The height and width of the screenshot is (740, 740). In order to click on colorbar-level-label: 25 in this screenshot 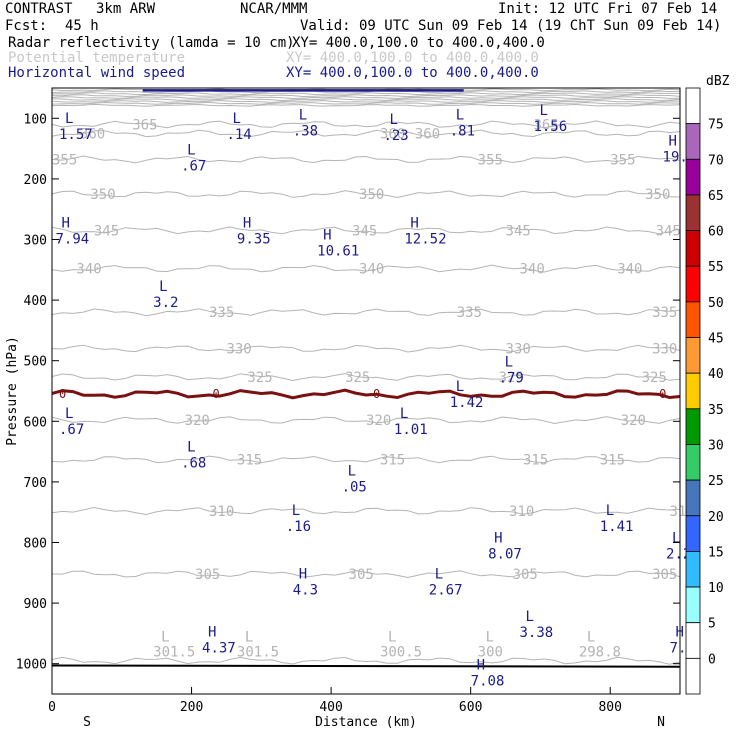, I will do `click(716, 481)`.